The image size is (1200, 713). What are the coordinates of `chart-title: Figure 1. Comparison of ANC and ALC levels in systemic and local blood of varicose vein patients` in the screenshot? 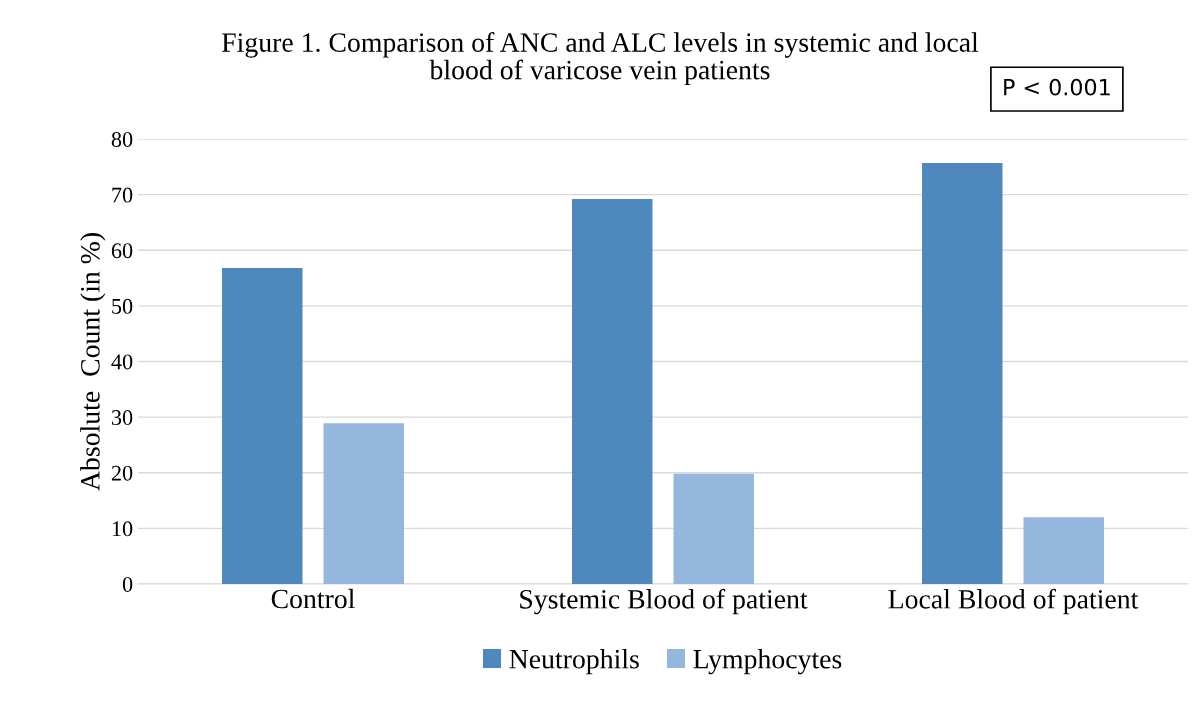 It's located at (600, 59).